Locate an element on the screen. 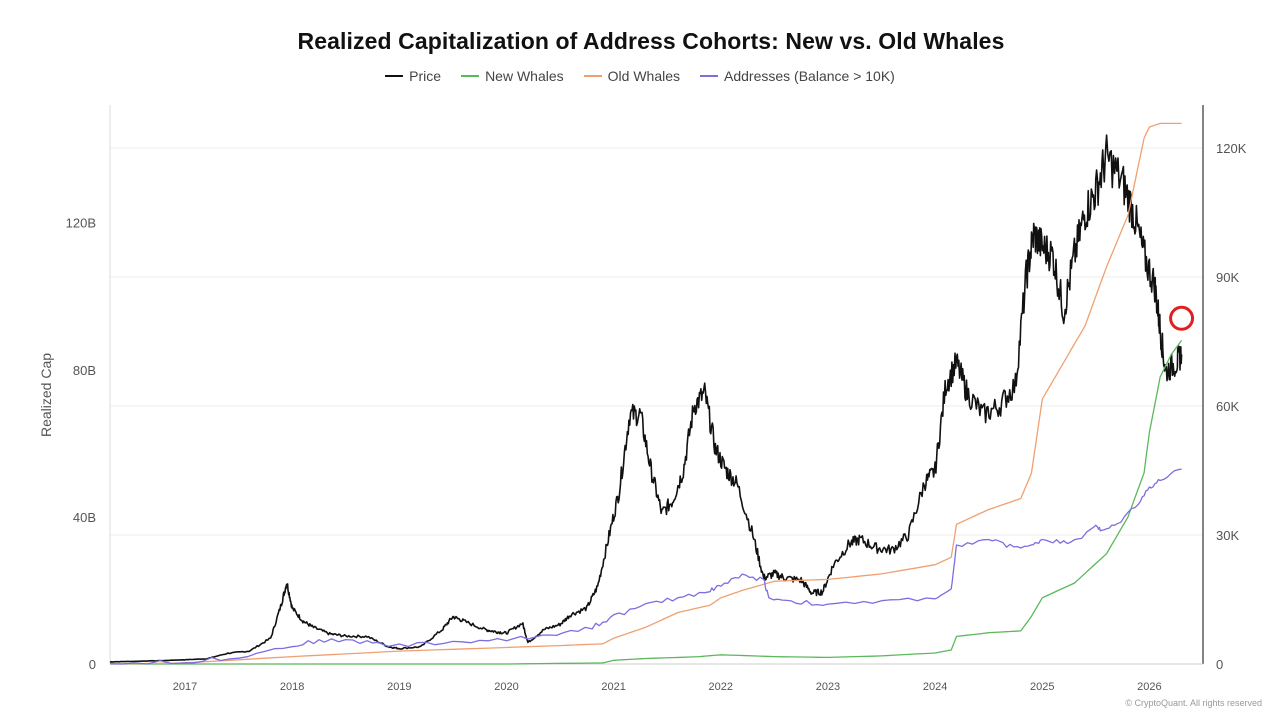  legend-label: Addresses (Balance > 10K) is located at coordinates (809, 76).